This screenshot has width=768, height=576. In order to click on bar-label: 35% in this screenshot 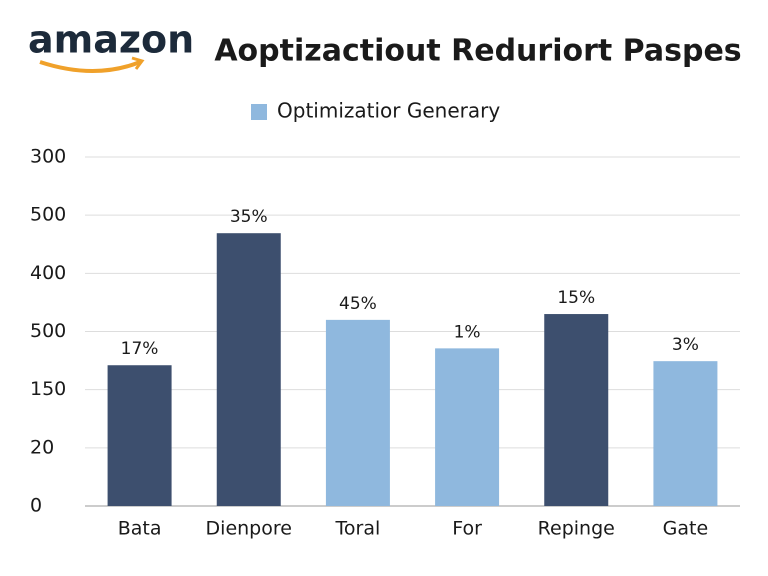, I will do `click(249, 217)`.